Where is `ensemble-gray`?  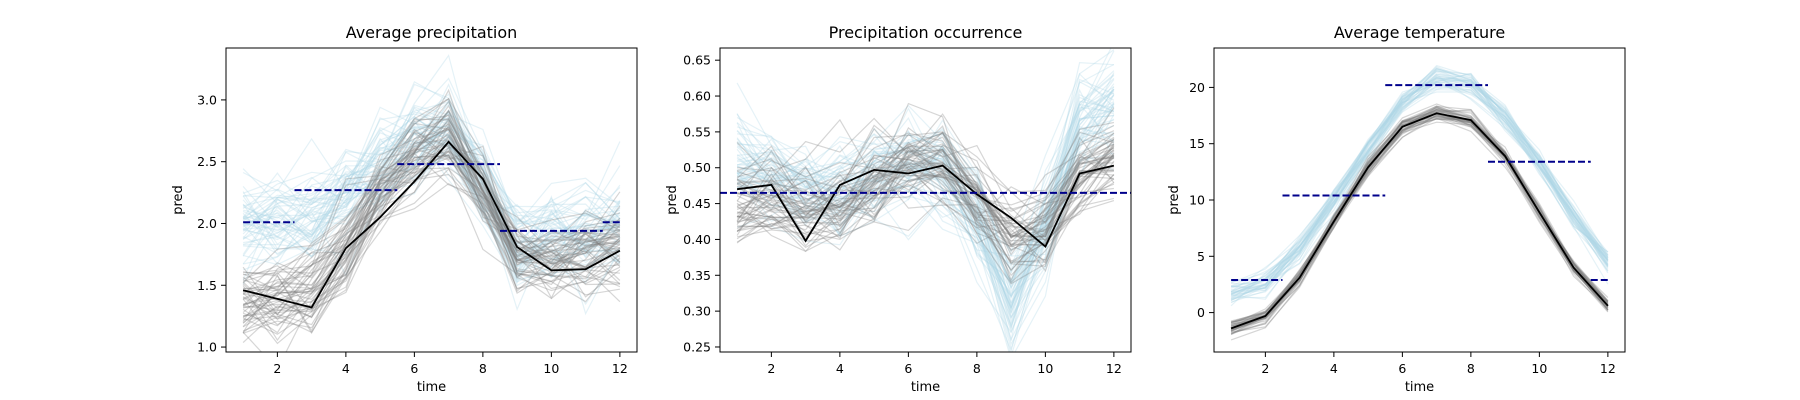 ensemble-gray is located at coordinates (925, 193).